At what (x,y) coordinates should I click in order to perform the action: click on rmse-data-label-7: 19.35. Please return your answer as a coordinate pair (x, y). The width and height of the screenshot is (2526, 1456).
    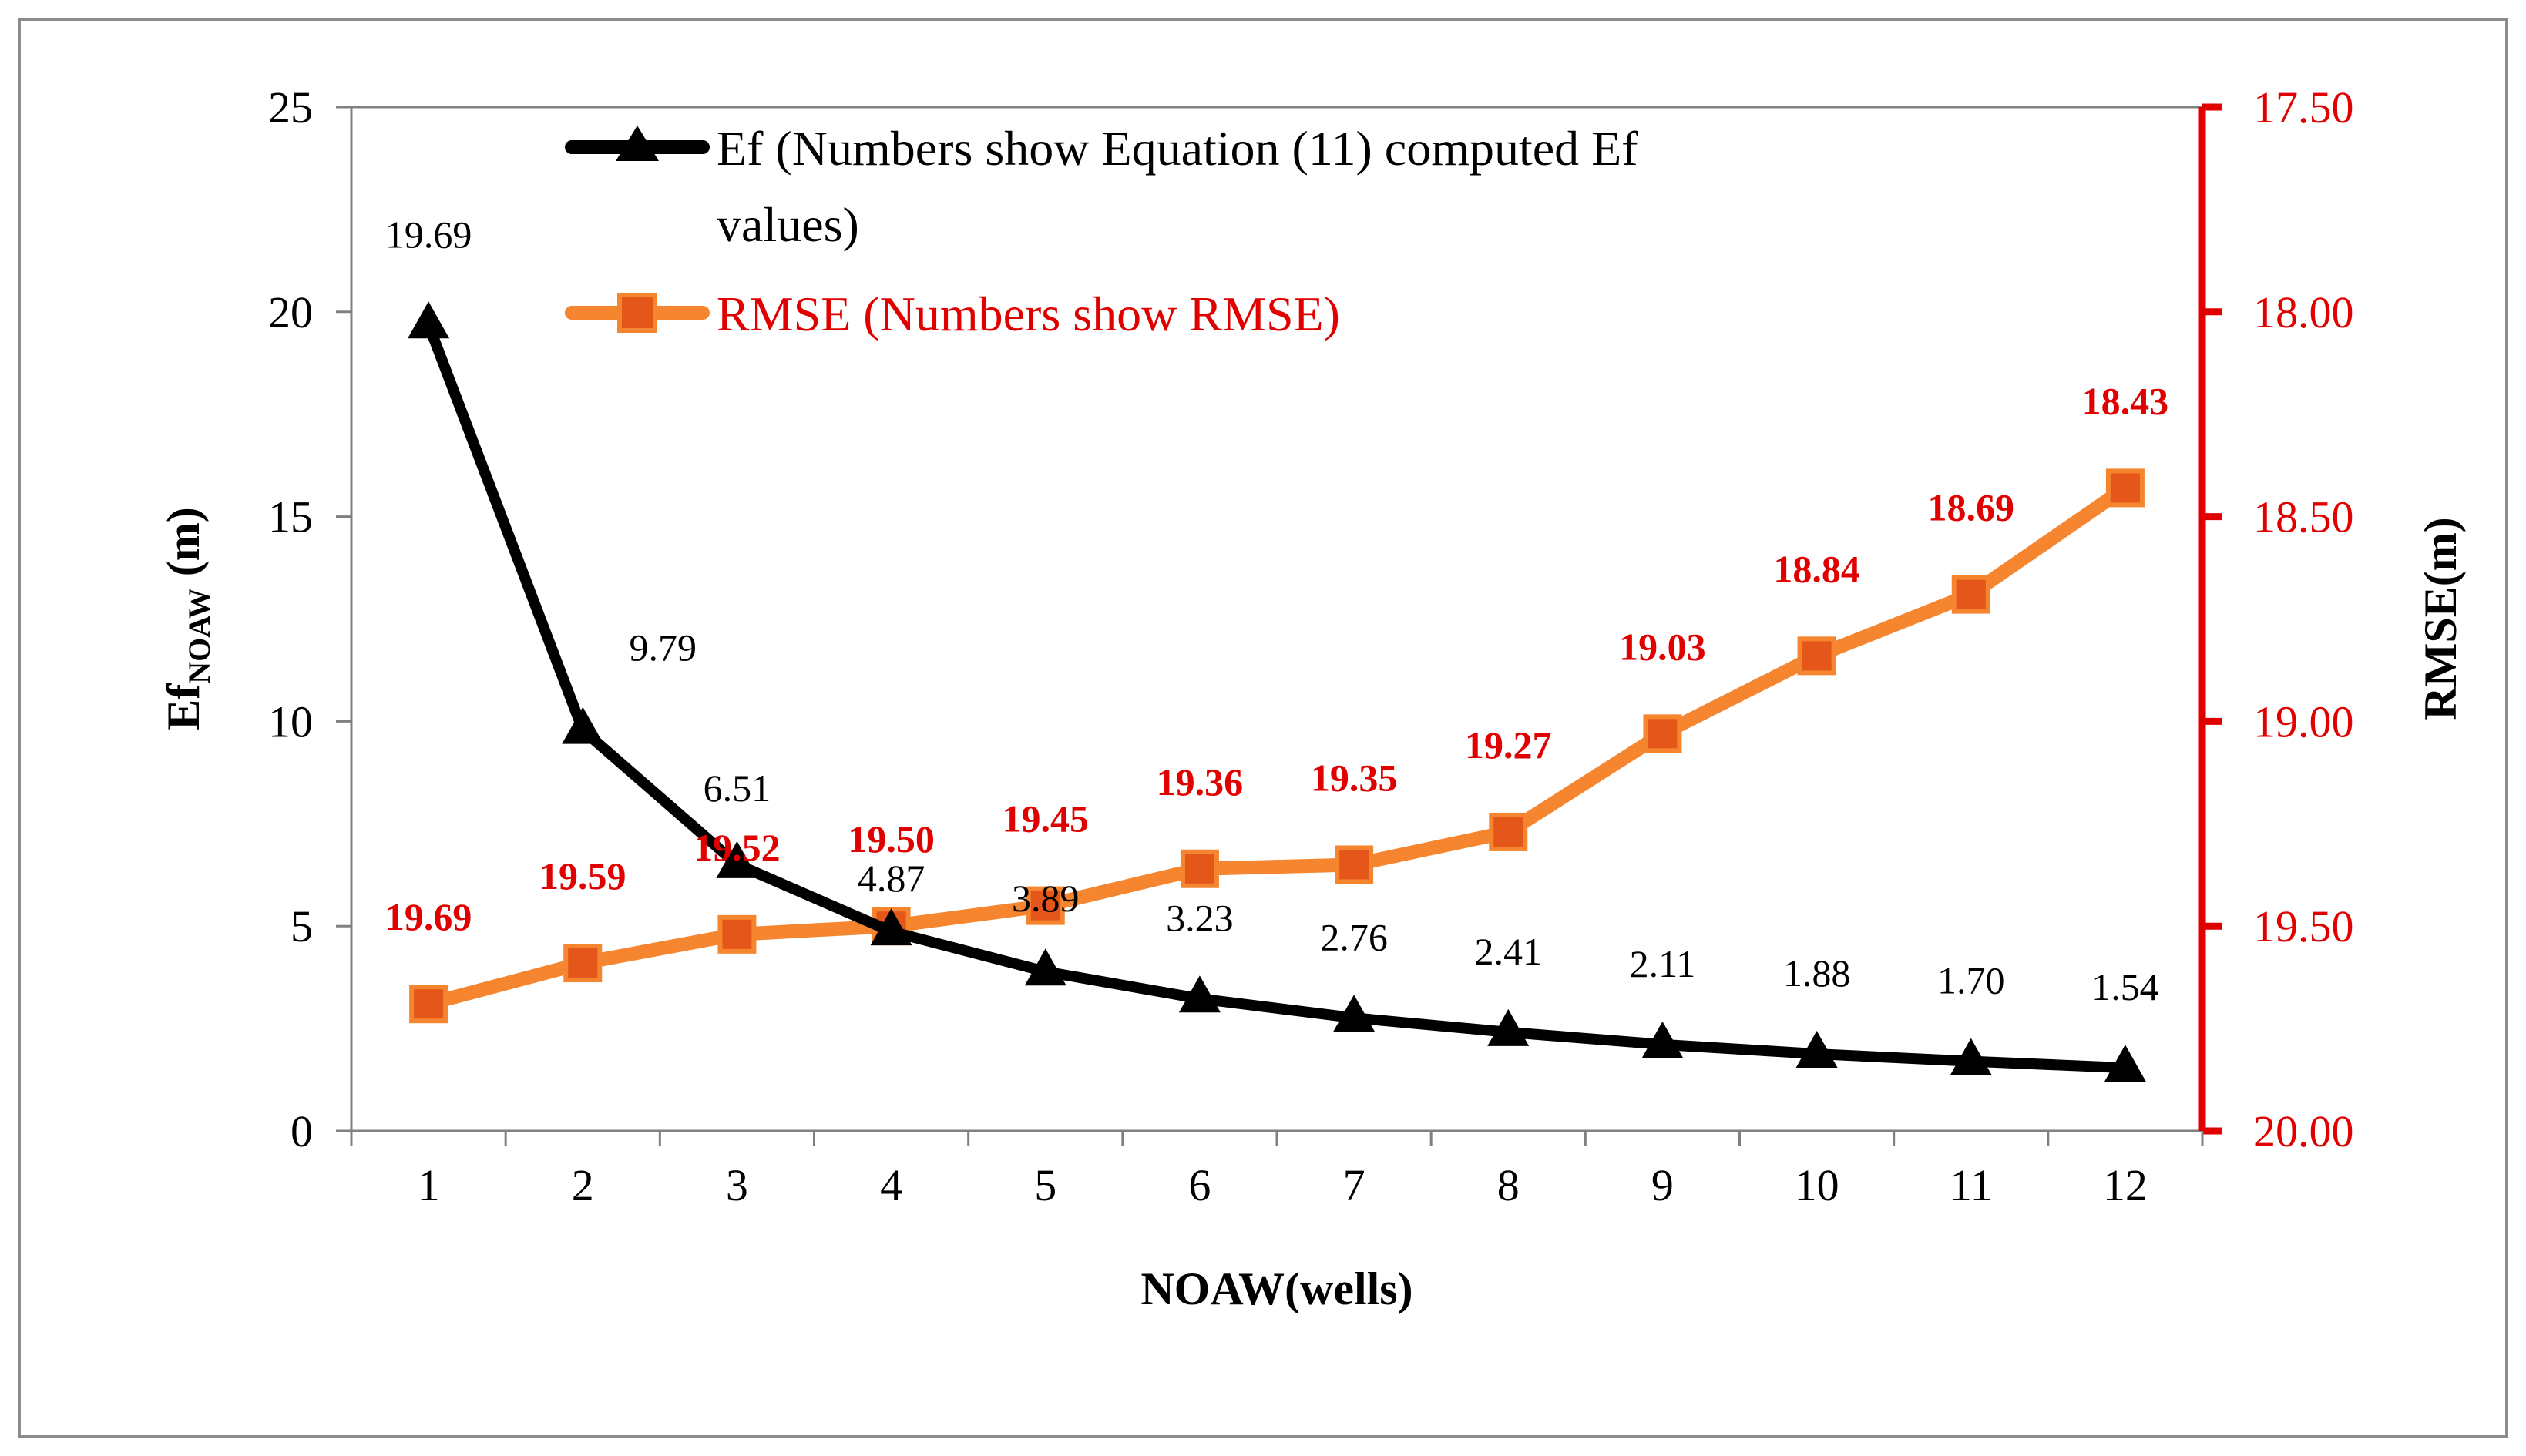
    Looking at the image, I should click on (1354, 777).